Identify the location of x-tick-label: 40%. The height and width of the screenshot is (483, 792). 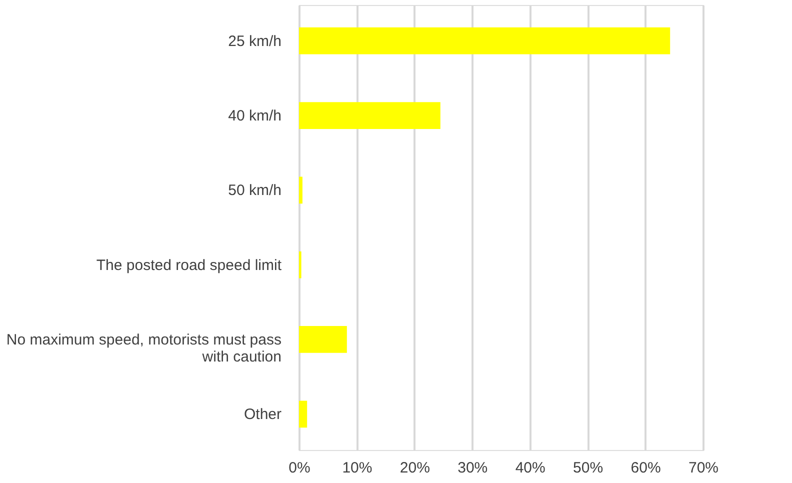
(530, 468).